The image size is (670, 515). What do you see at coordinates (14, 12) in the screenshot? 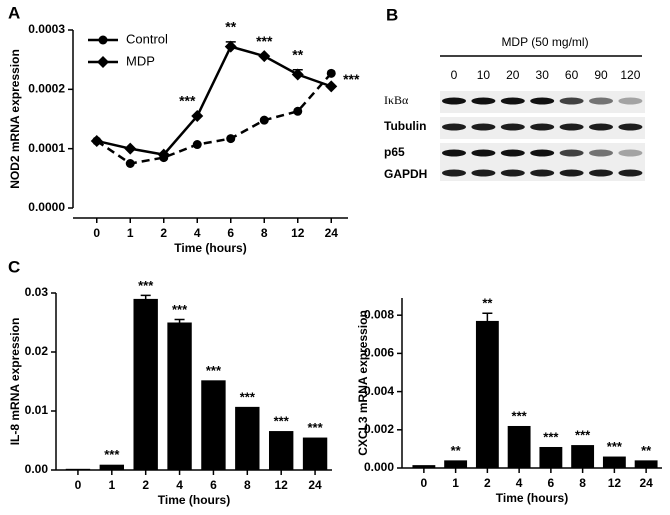
I see `panel-label: A` at bounding box center [14, 12].